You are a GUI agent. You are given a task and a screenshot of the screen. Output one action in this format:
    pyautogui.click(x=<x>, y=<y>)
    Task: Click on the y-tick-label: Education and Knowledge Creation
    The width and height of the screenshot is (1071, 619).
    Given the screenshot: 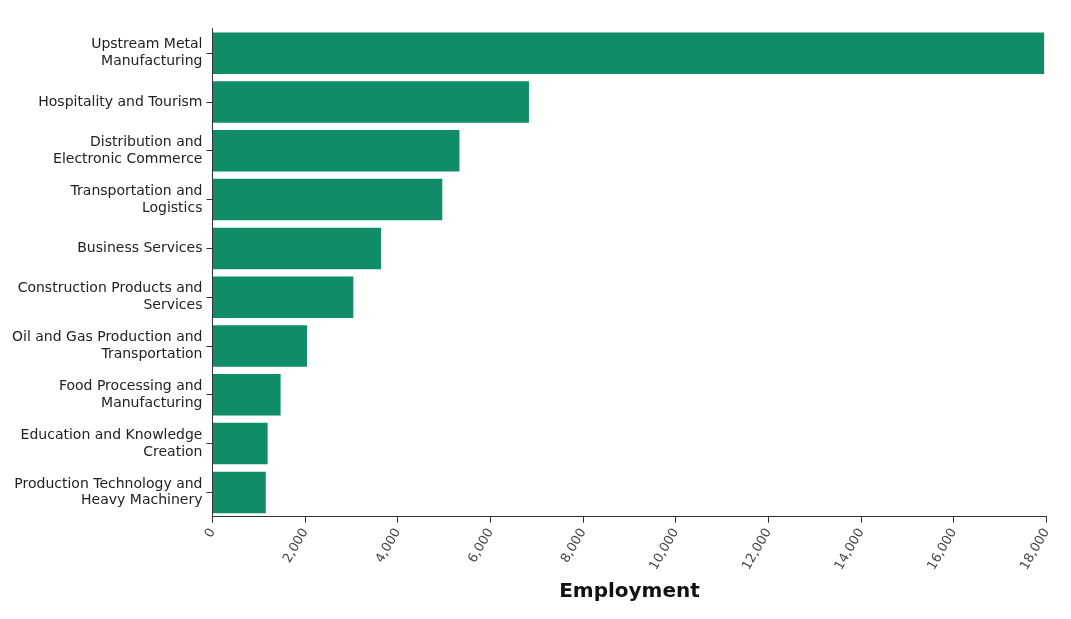 What is the action you would take?
    pyautogui.click(x=111, y=442)
    